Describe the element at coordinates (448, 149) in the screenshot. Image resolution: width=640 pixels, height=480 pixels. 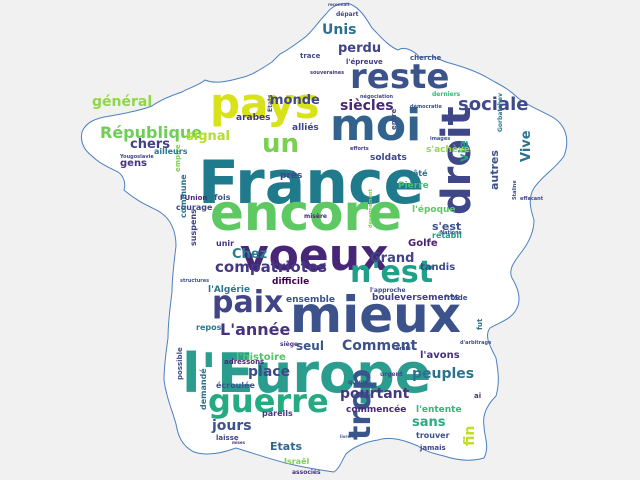
I see `word-45: s'achève` at that location.